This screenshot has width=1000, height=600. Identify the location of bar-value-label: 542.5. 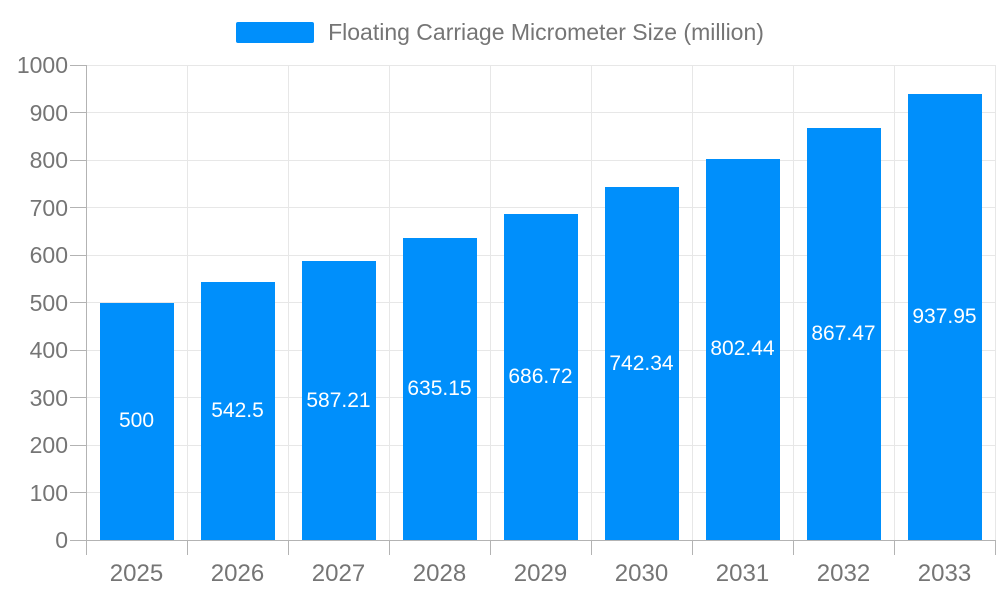
(237, 411).